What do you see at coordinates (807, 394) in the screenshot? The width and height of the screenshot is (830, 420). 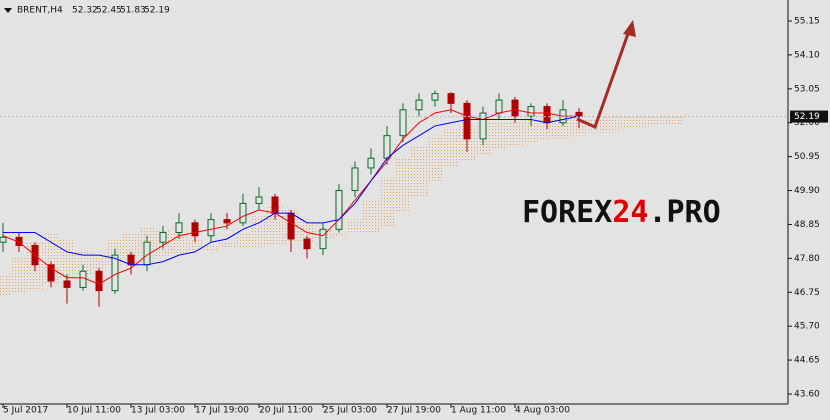 I see `y-tick-label: 43.60` at bounding box center [807, 394].